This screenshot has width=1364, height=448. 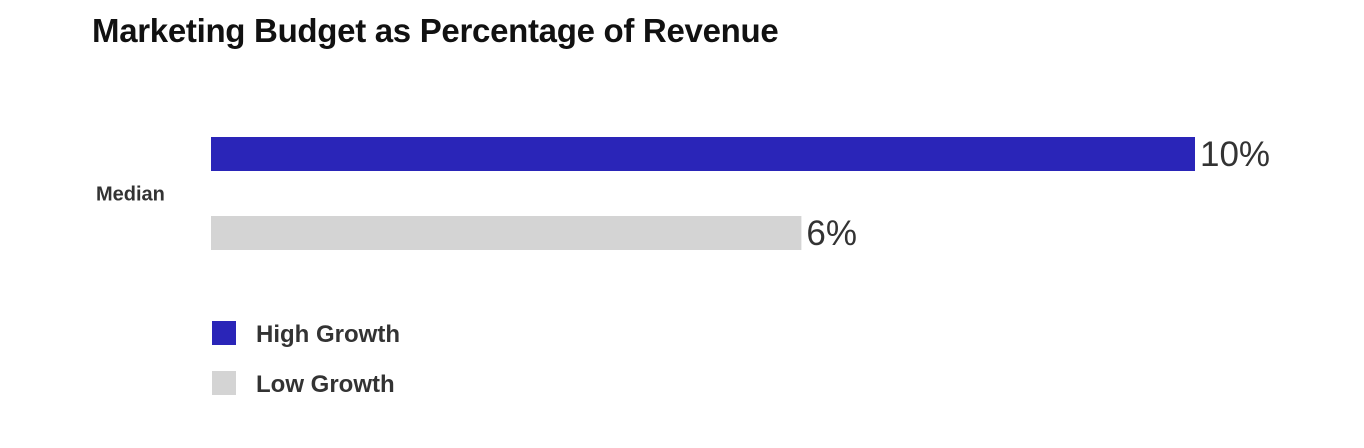 I want to click on category-label-median: Median, so click(x=130, y=195).